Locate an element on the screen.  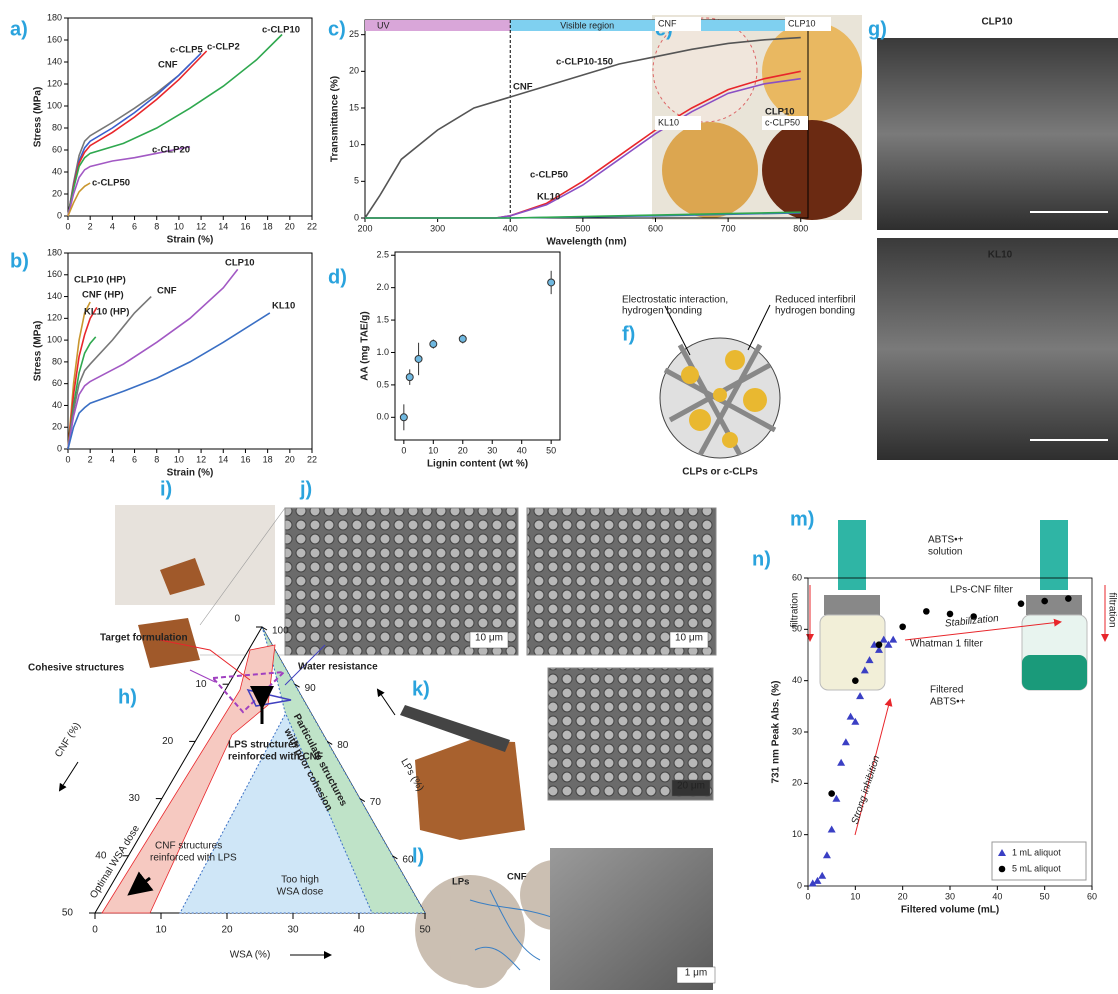
x-tick-label: 4 is located at coordinates (112, 459).